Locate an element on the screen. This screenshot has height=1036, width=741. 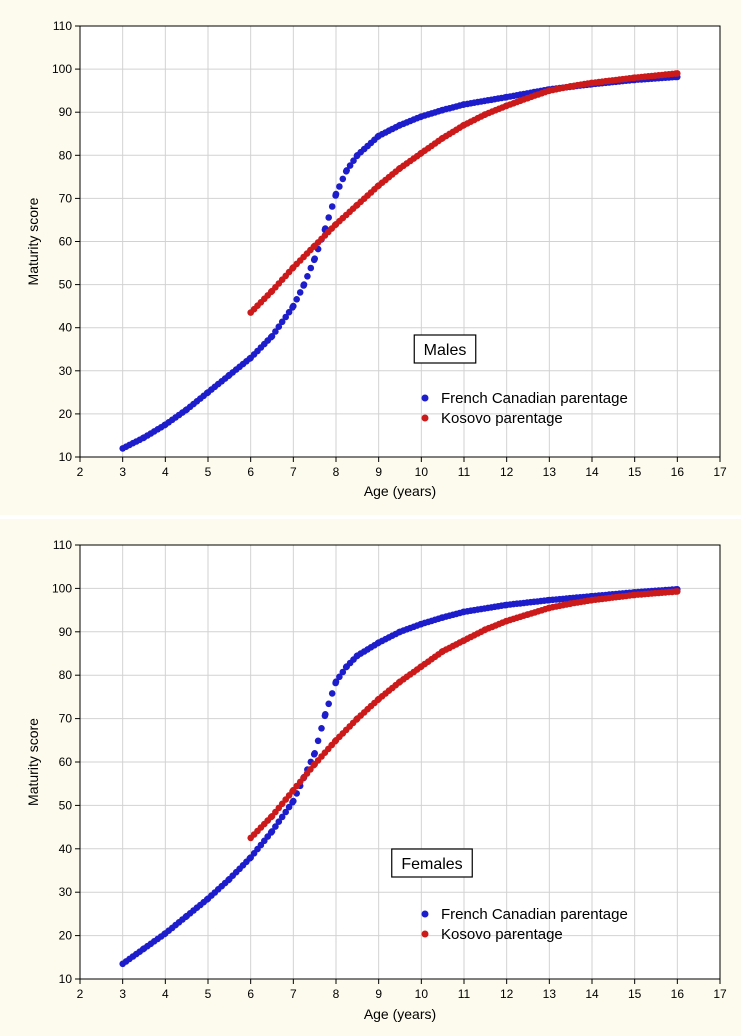
y-tick-label: 20 is located at coordinates (66, 936).